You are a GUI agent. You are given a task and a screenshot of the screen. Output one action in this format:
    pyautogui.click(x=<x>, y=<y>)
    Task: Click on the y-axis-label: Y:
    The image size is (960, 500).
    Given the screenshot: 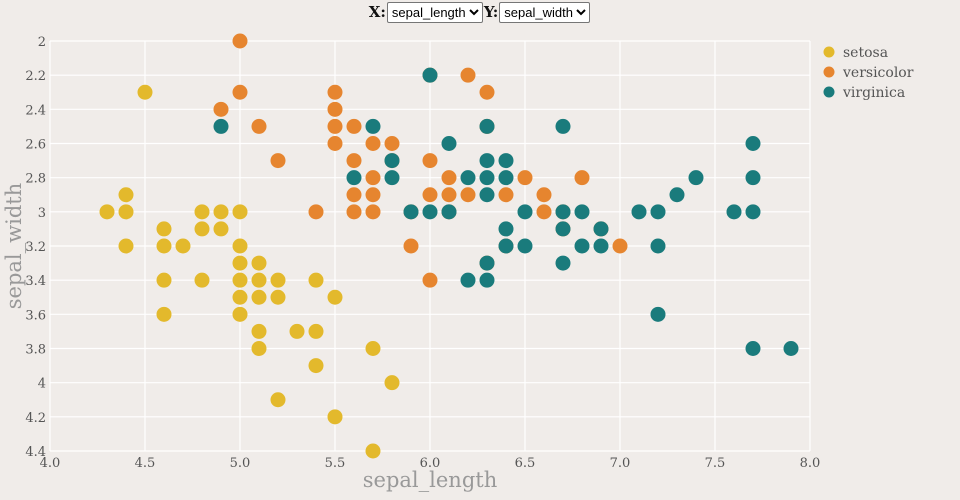 What is the action you would take?
    pyautogui.click(x=491, y=12)
    